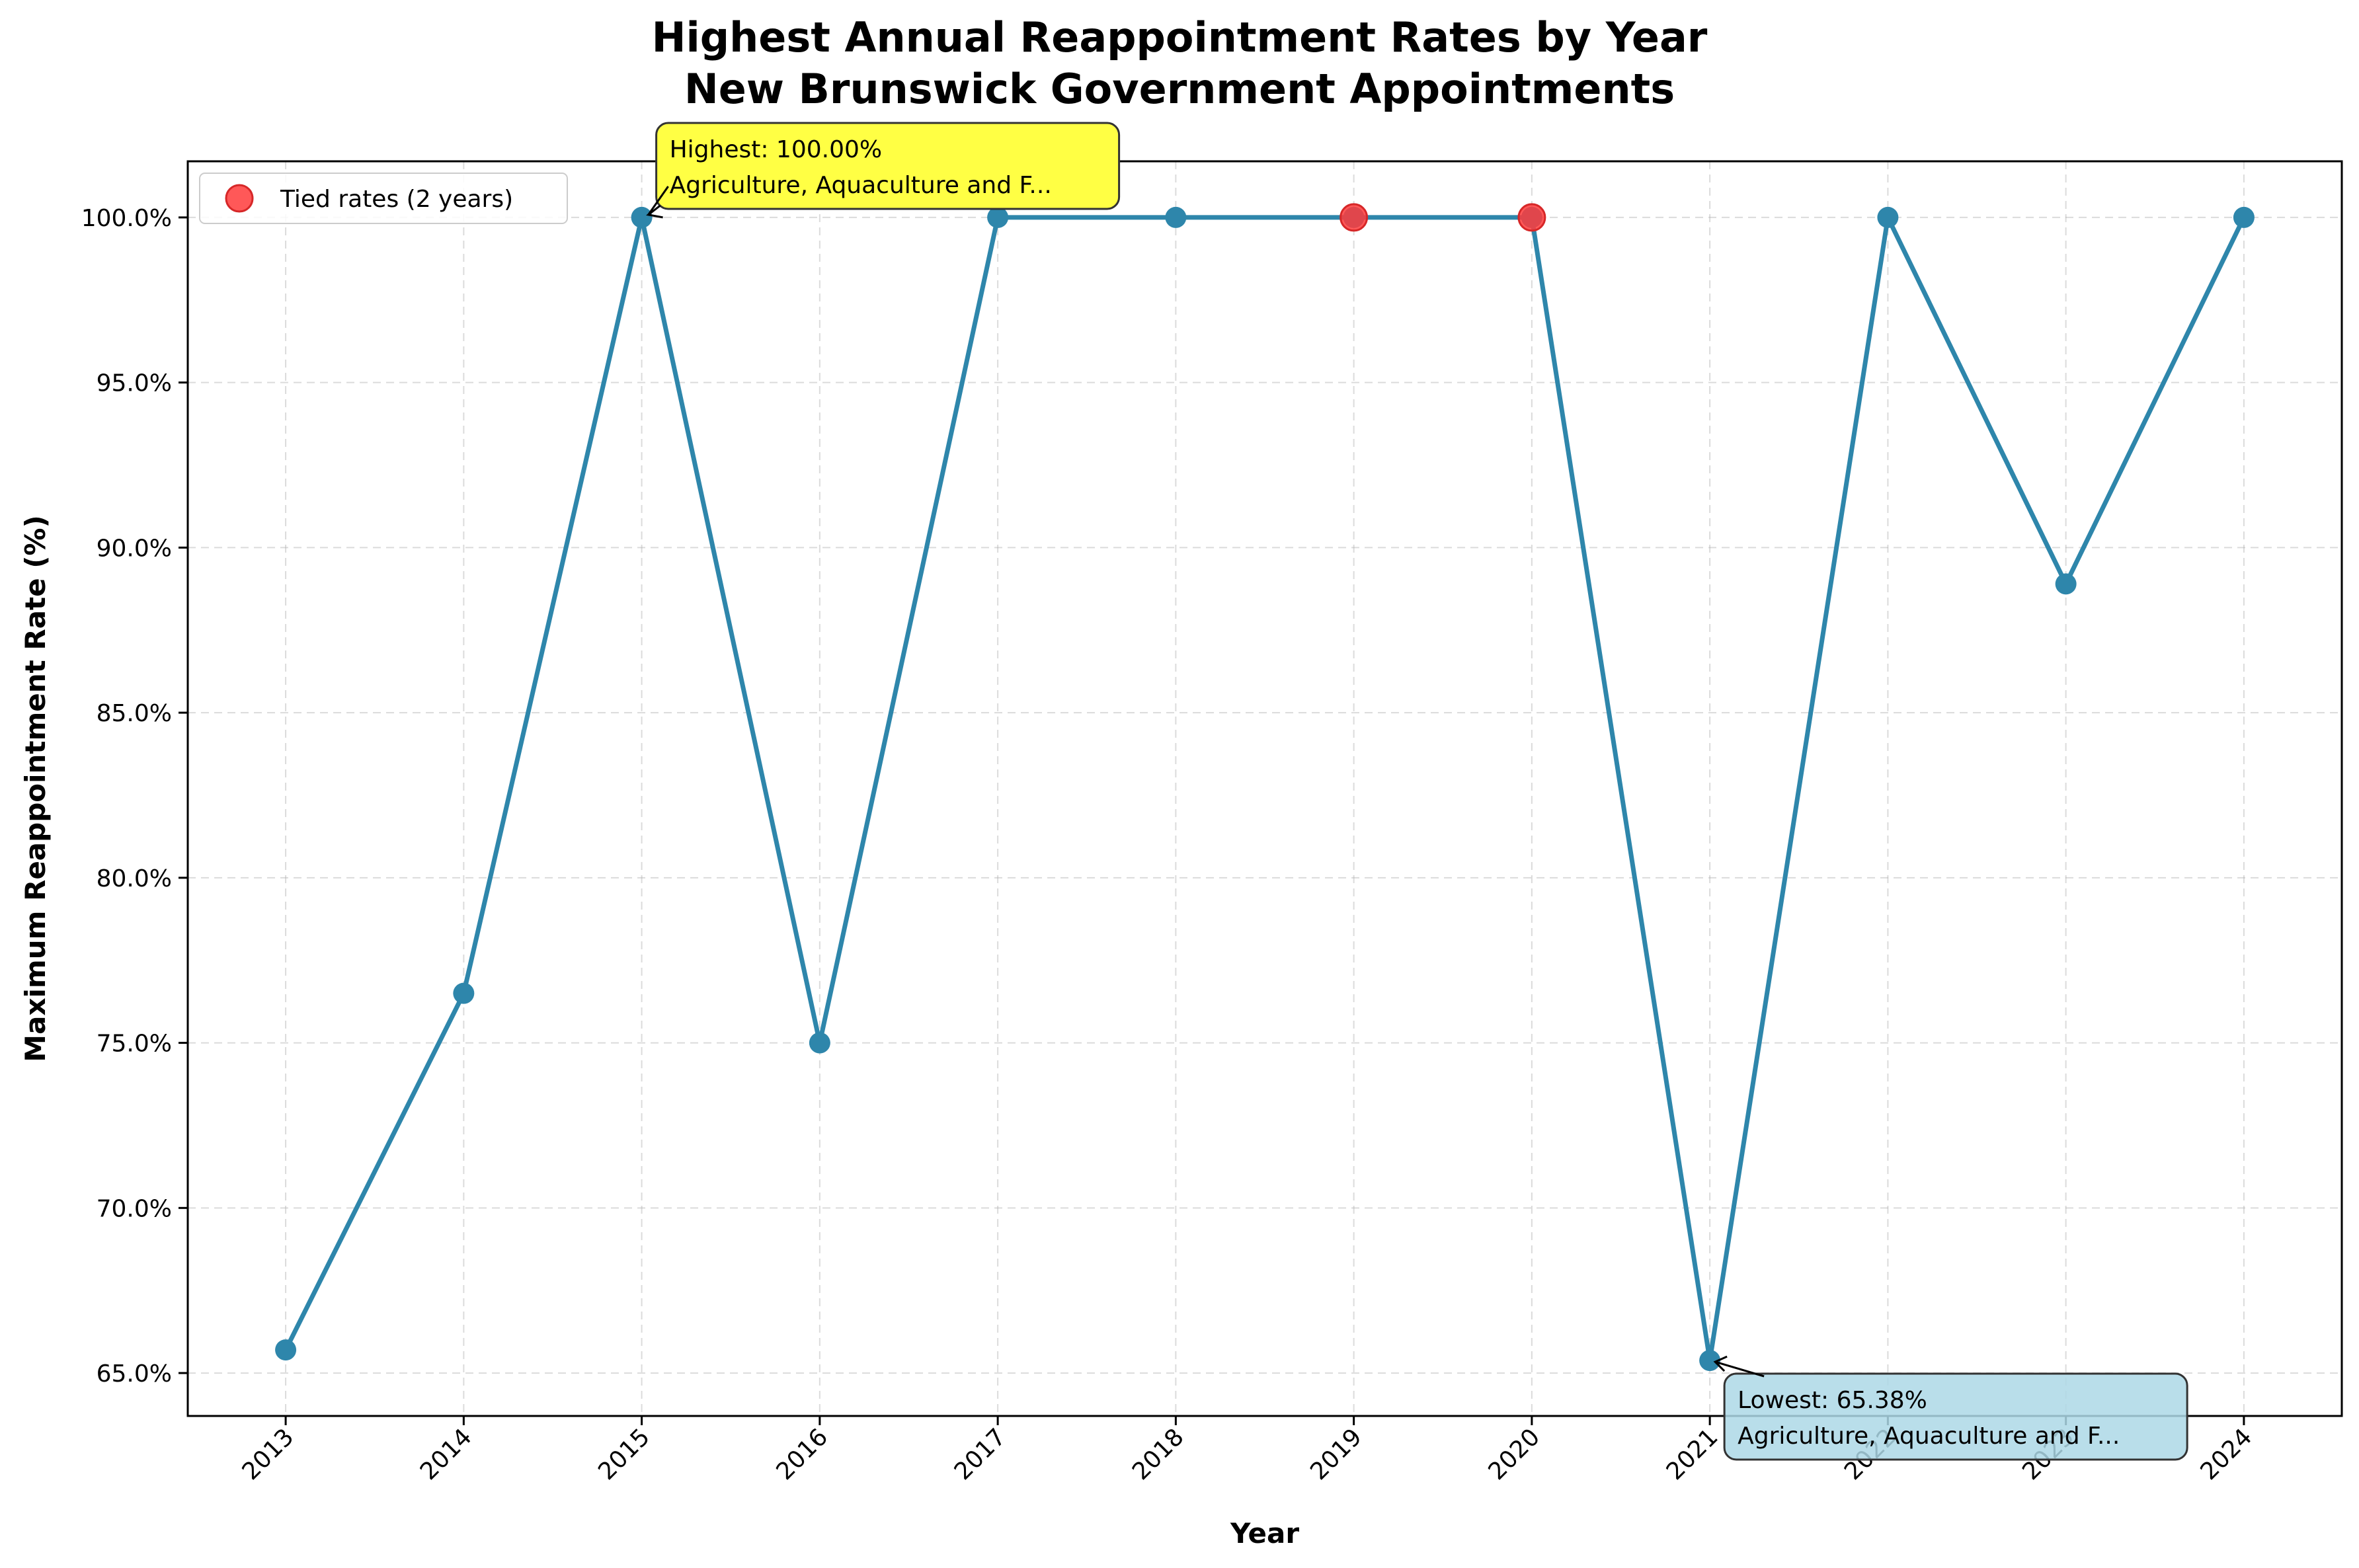 The width and height of the screenshot is (2359, 1568). I want to click on y-tick-label: 85.0%, so click(134, 713).